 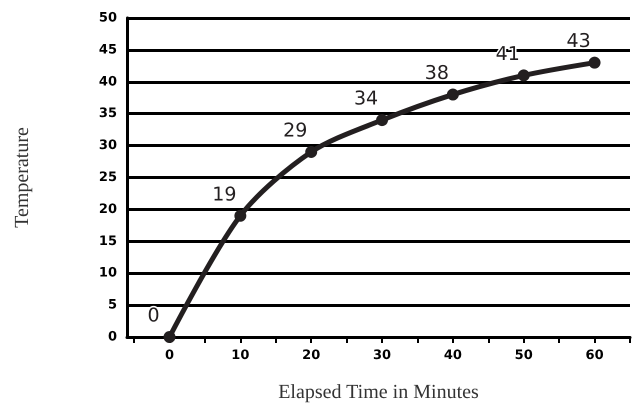 What do you see at coordinates (107, 82) in the screenshot?
I see `y-tick-label: 40` at bounding box center [107, 82].